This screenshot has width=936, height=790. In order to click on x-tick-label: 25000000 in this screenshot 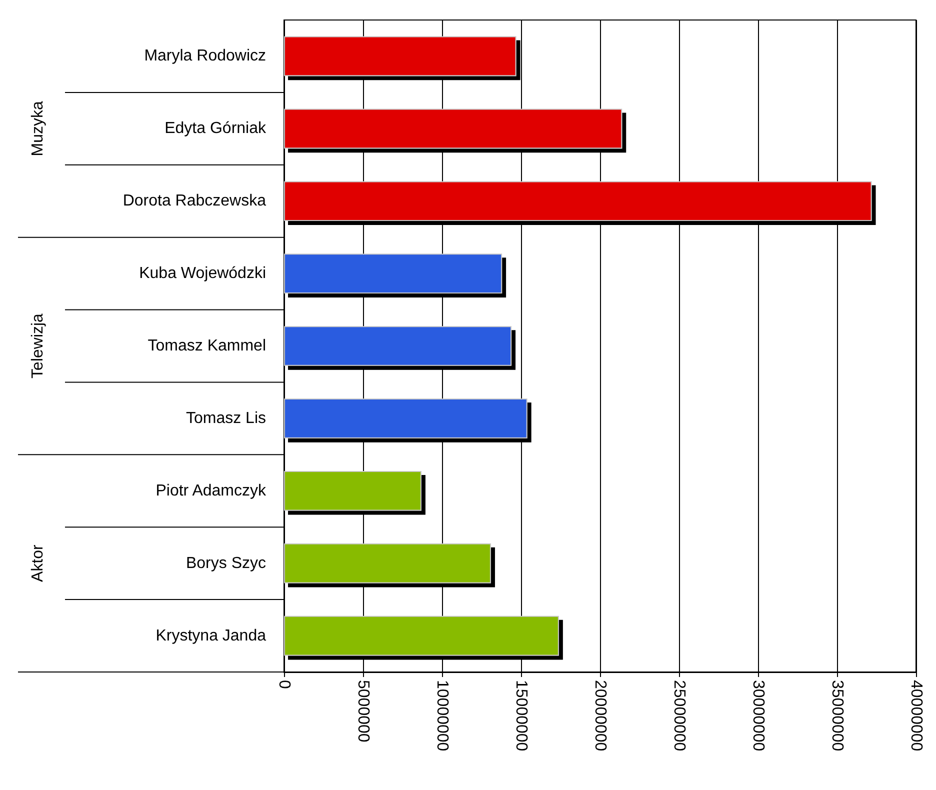, I will do `click(679, 716)`.